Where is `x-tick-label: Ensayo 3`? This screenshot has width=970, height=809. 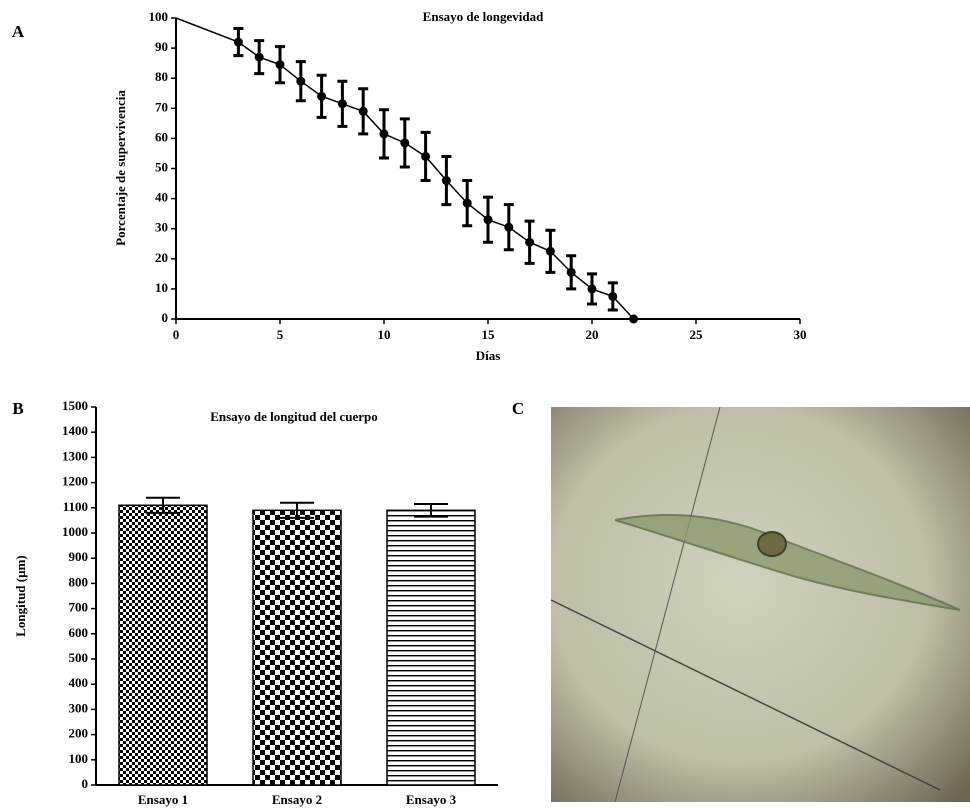
x-tick-label: Ensayo 3 is located at coordinates (431, 799).